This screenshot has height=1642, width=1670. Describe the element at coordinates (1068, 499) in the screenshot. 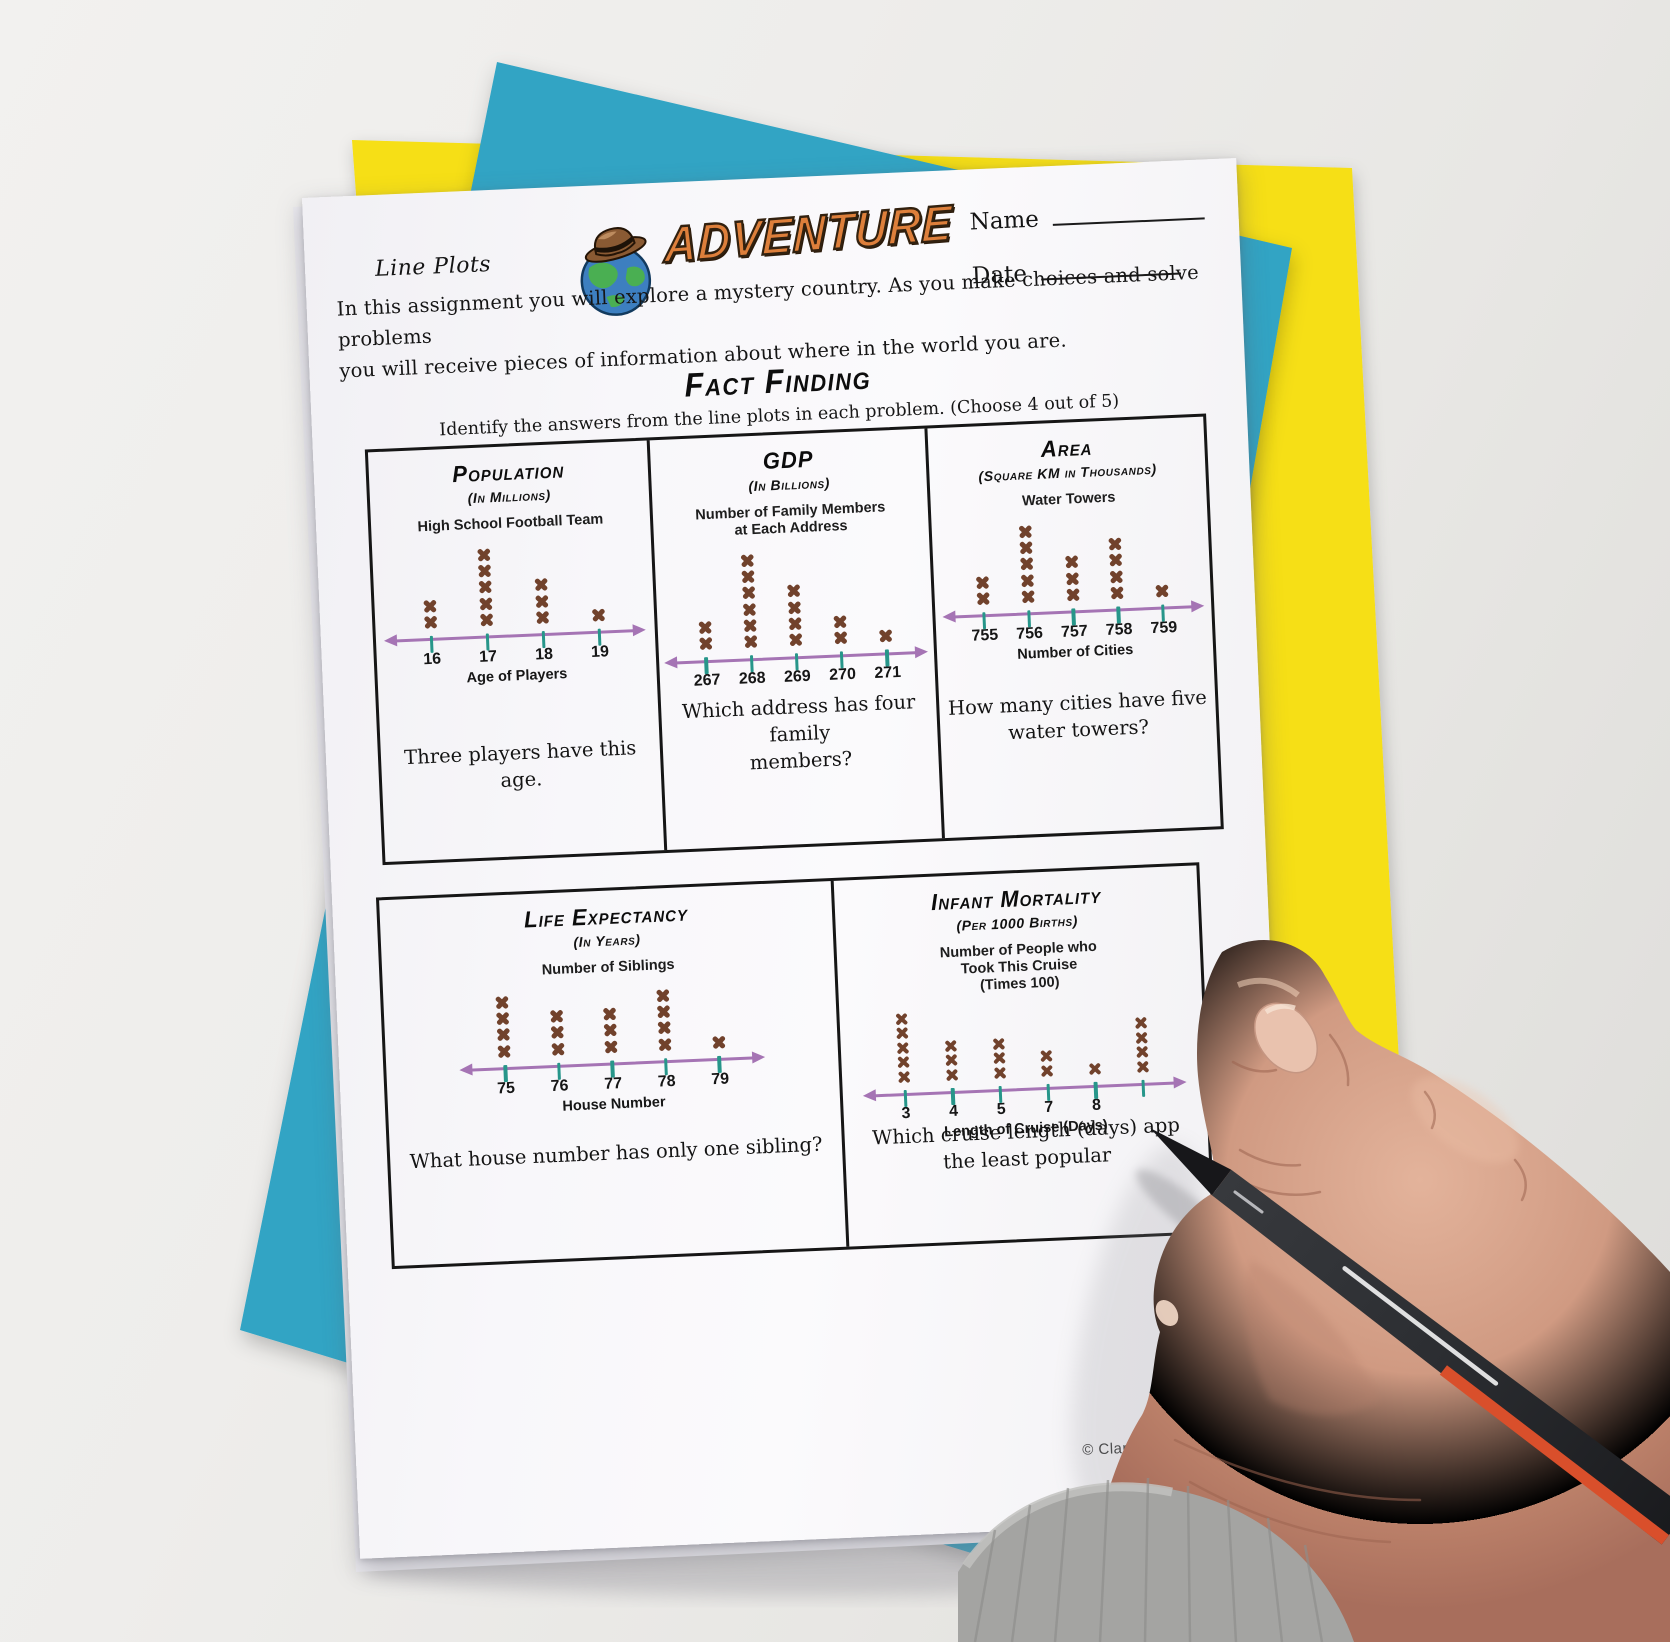

I see `chart-title-line: Water Towers` at that location.